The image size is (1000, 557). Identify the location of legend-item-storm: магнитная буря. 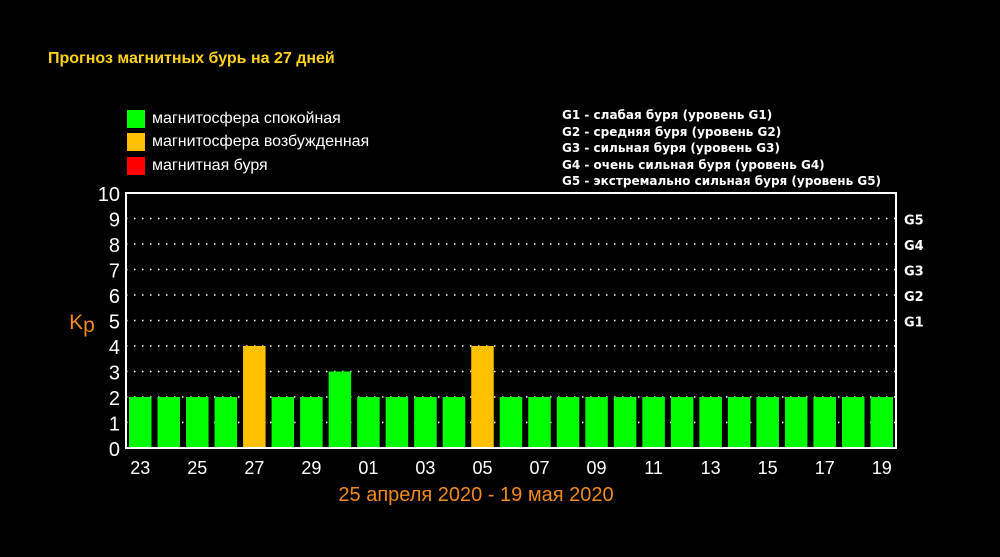
(197, 166).